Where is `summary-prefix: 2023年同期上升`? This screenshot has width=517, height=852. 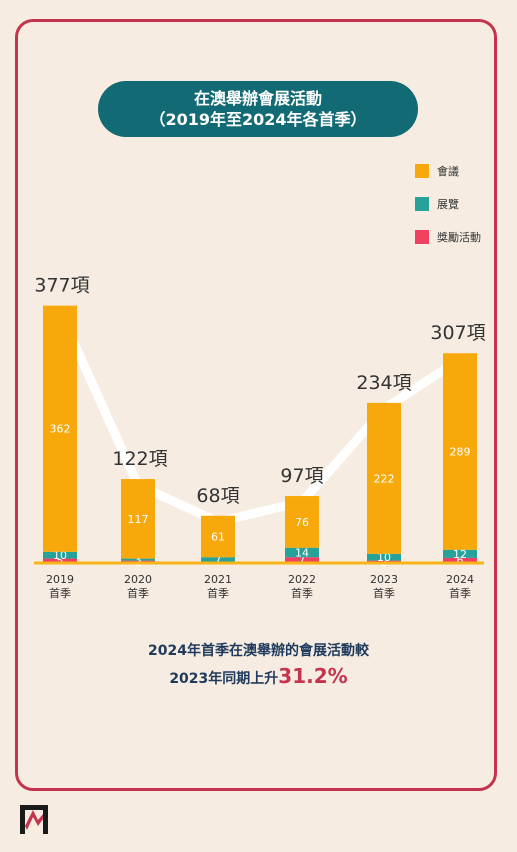
summary-prefix: 2023年同期上升 is located at coordinates (224, 679).